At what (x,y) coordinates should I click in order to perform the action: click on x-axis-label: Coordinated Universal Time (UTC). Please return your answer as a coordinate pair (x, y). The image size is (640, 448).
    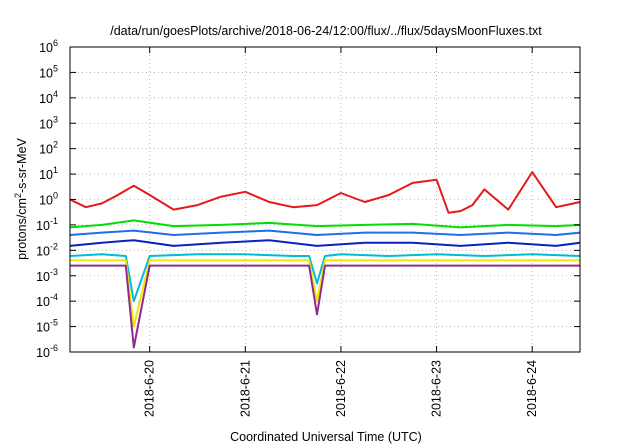
    Looking at the image, I should click on (326, 437).